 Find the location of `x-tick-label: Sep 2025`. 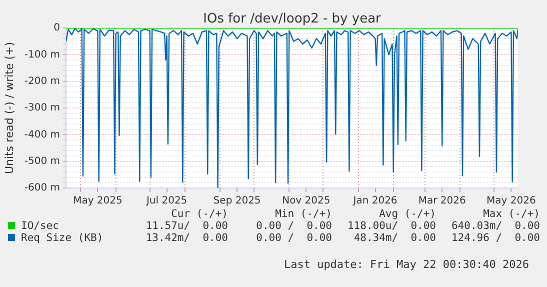

x-tick-label: Sep 2025 is located at coordinates (237, 201).